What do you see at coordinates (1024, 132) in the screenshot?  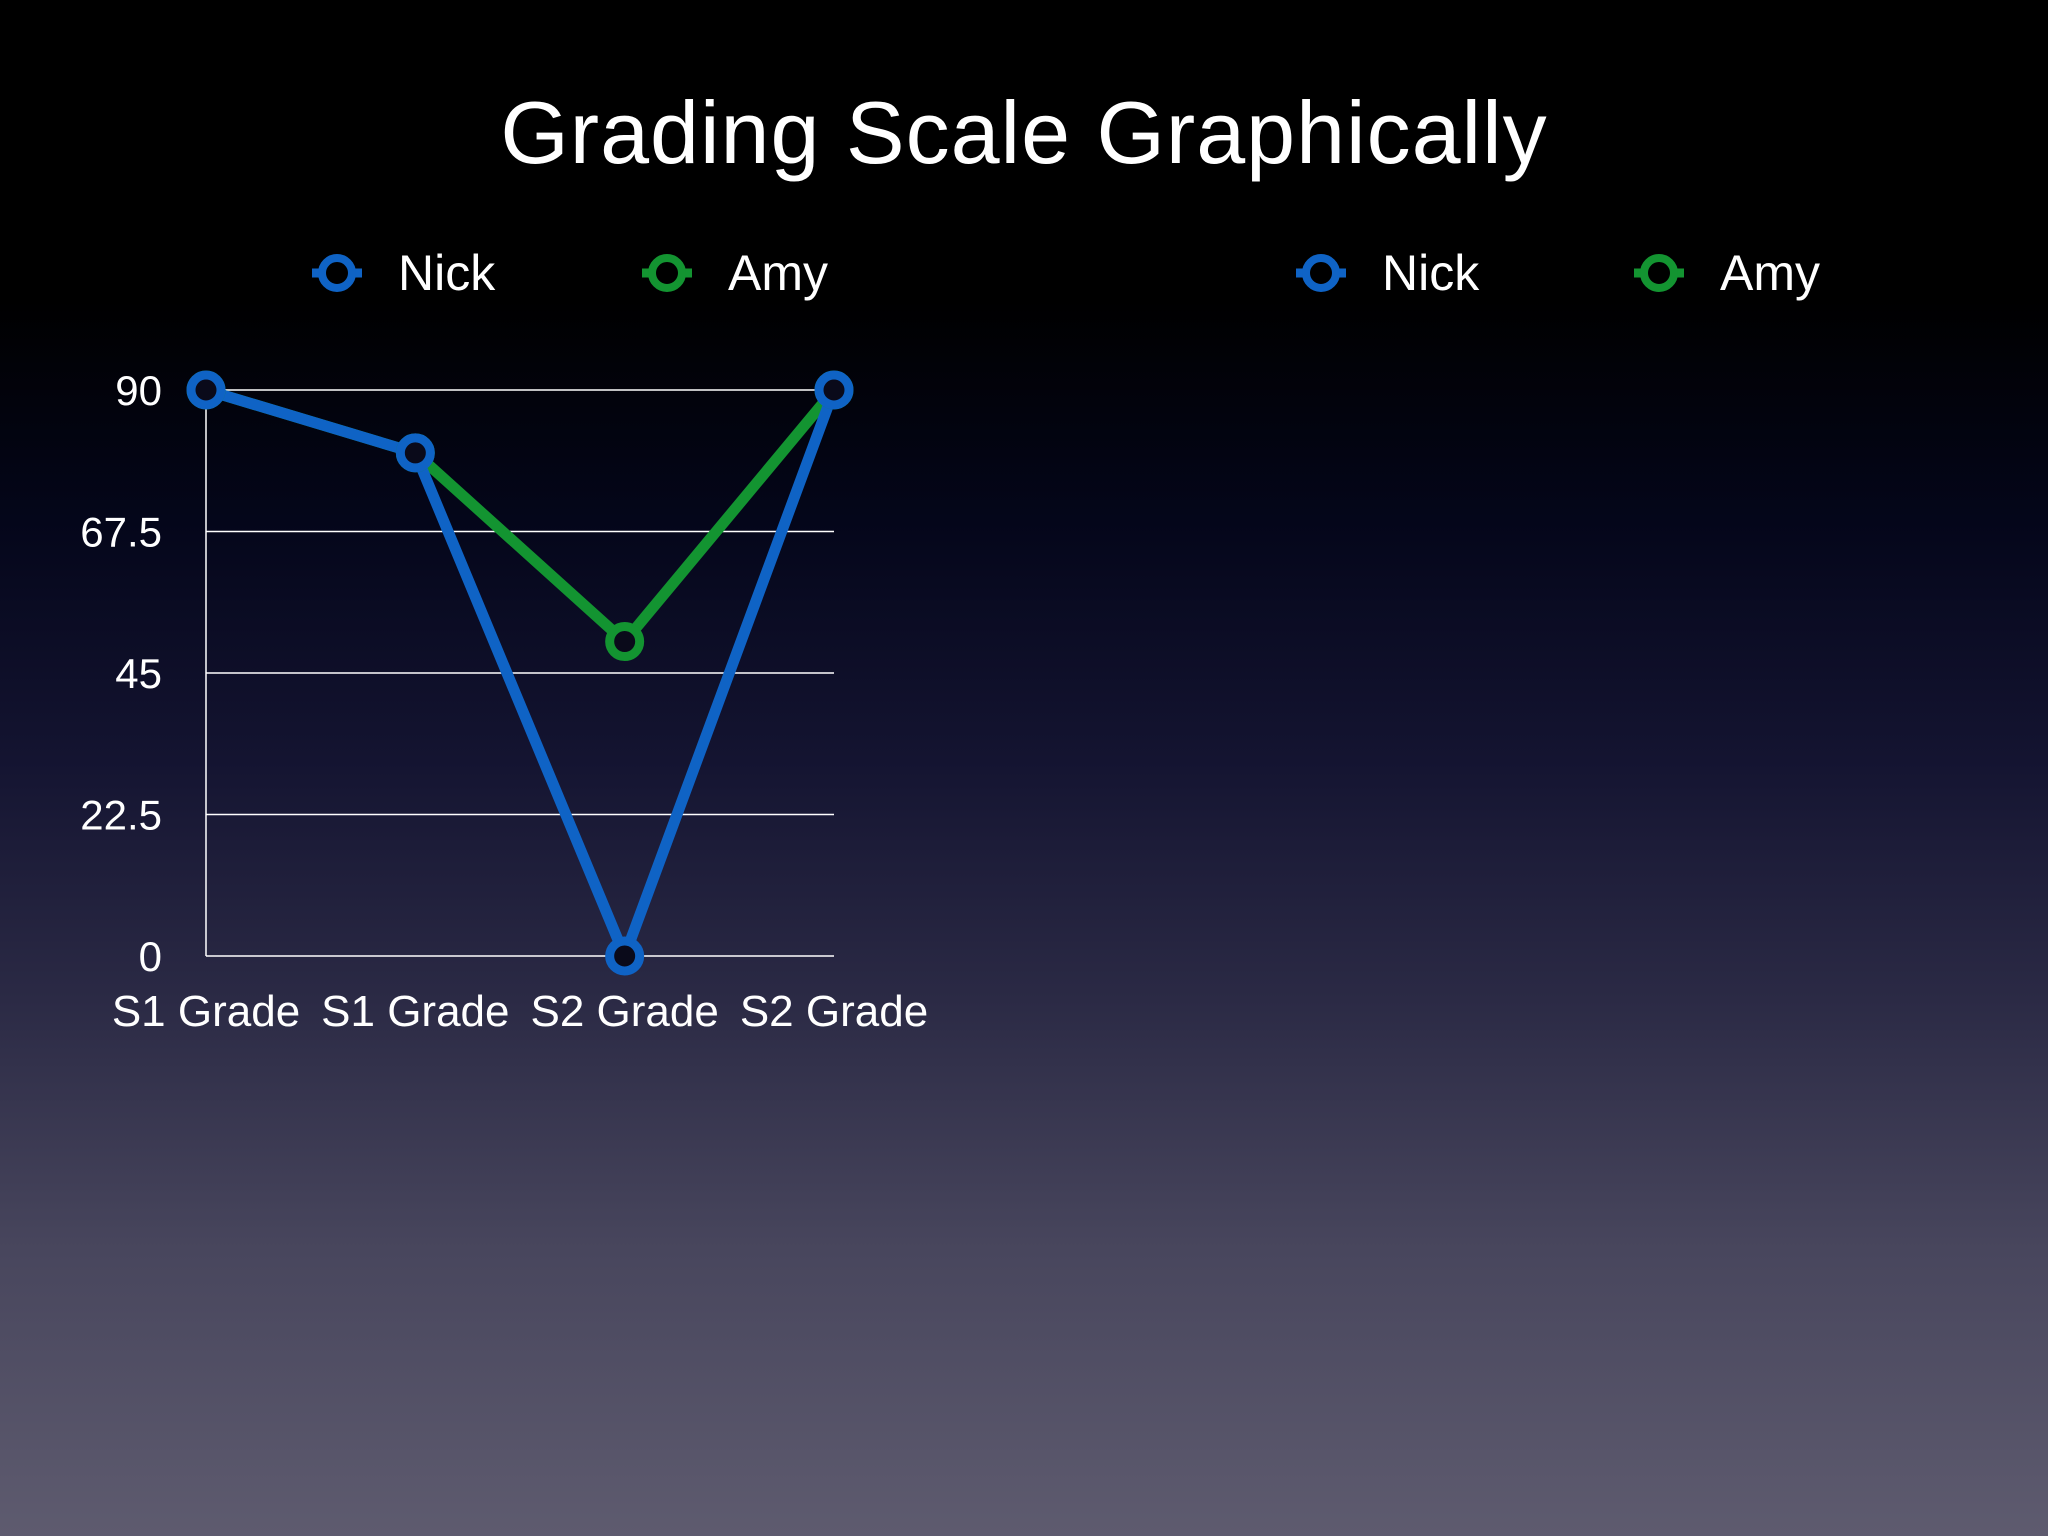 I see `slide-title: Grading Scale Graphically` at bounding box center [1024, 132].